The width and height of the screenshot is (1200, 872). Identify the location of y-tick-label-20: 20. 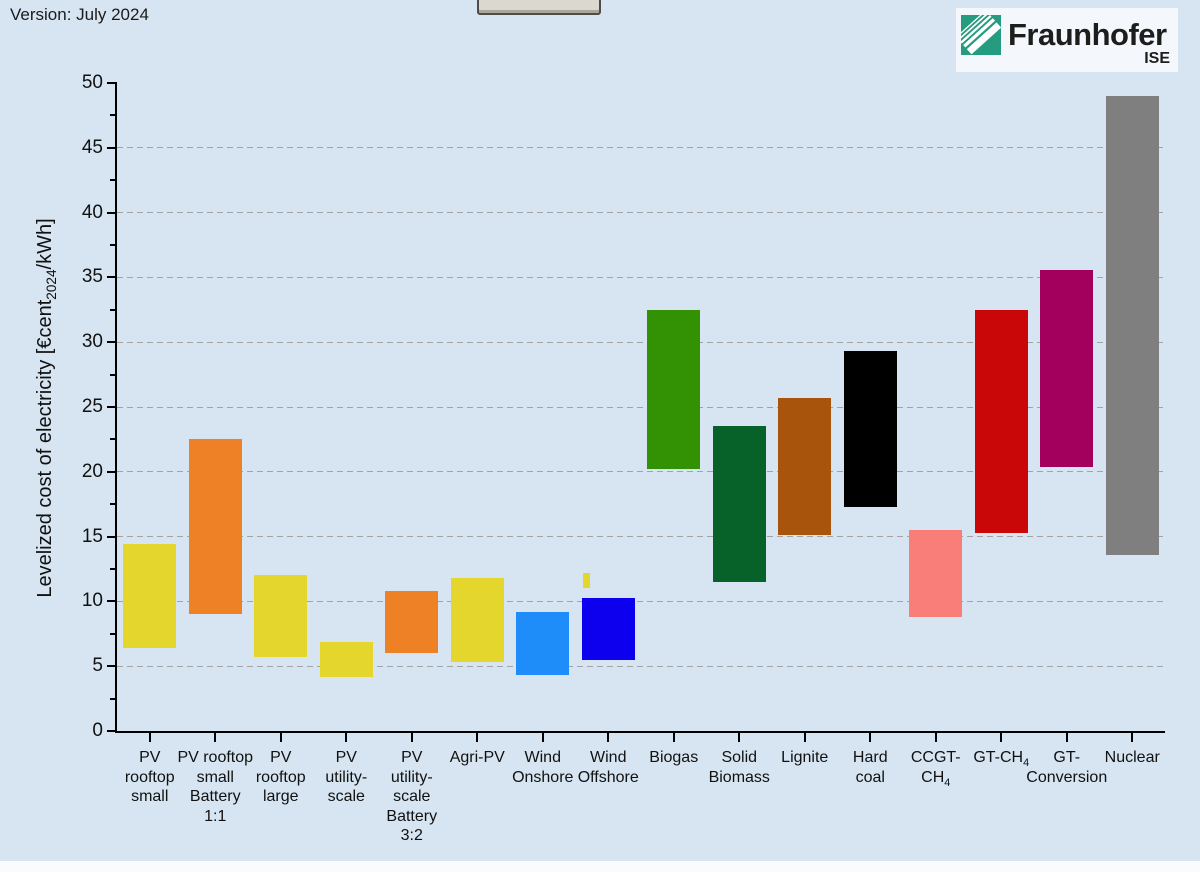
(92, 471).